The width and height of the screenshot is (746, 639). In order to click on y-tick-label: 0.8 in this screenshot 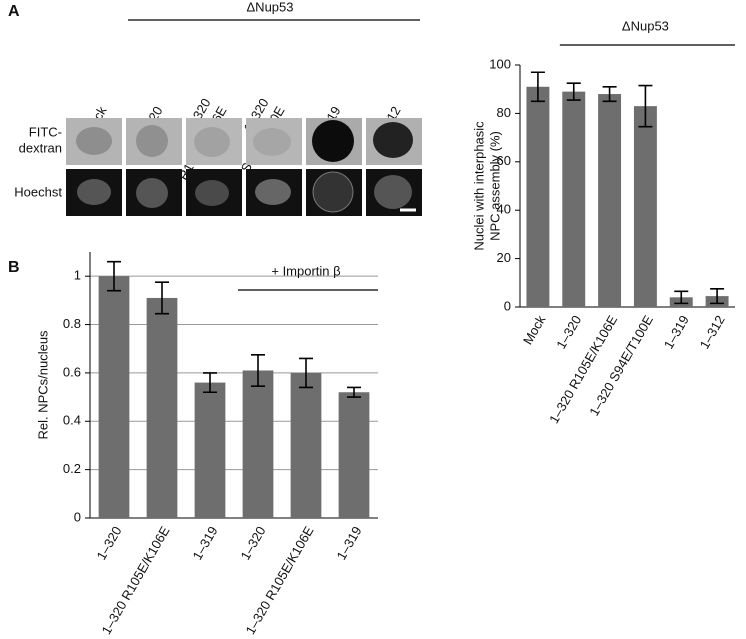, I will do `click(72, 323)`.